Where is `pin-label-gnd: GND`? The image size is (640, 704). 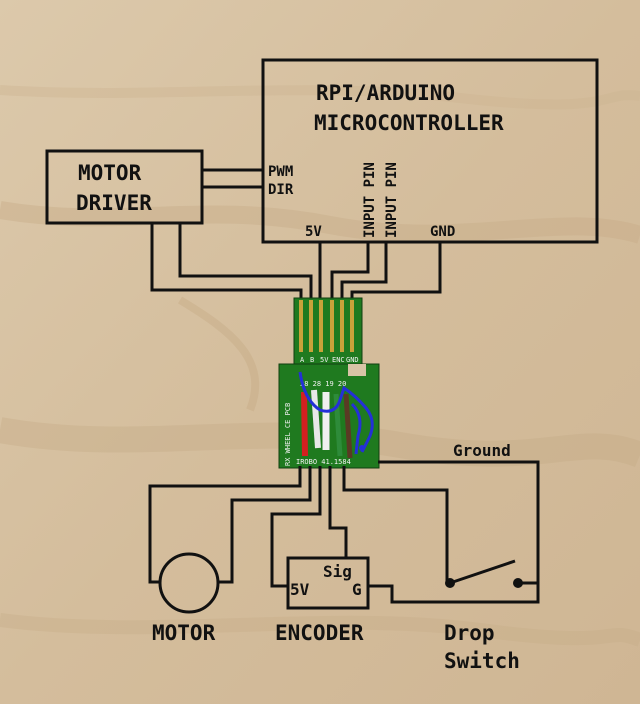
pin-label-gnd: GND is located at coordinates (442, 232).